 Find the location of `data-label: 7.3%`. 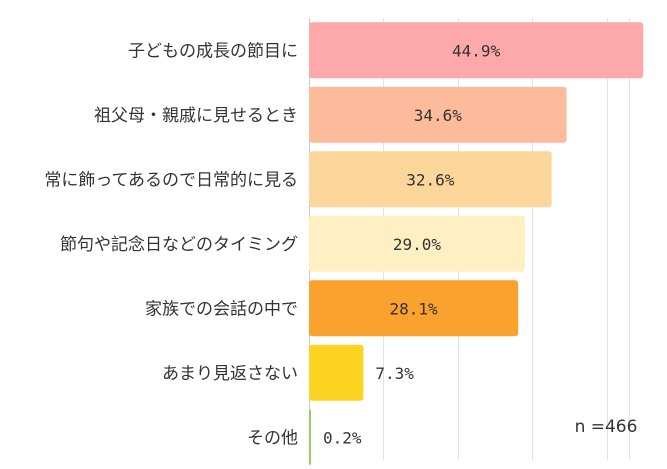

data-label: 7.3% is located at coordinates (394, 373).